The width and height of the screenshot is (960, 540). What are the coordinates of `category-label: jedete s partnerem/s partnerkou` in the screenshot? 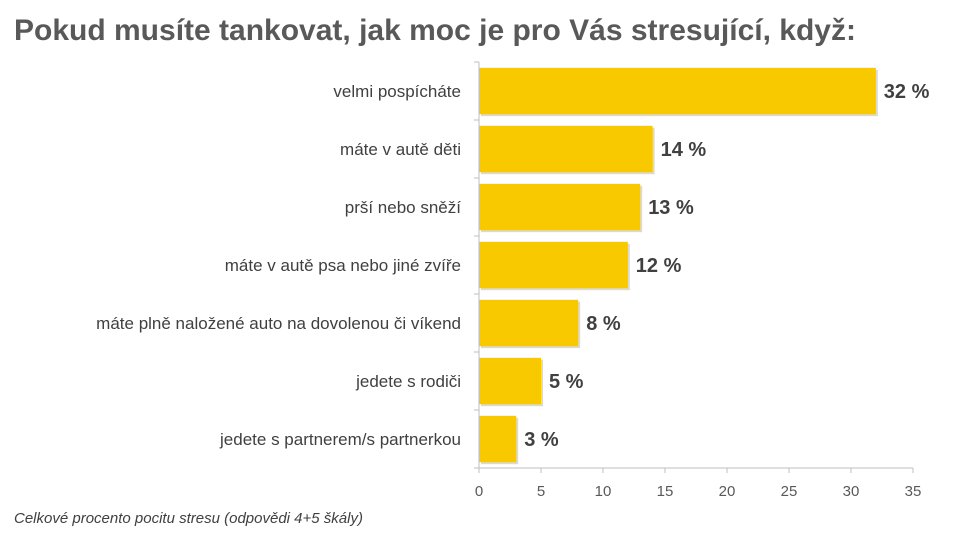 It's located at (340, 439).